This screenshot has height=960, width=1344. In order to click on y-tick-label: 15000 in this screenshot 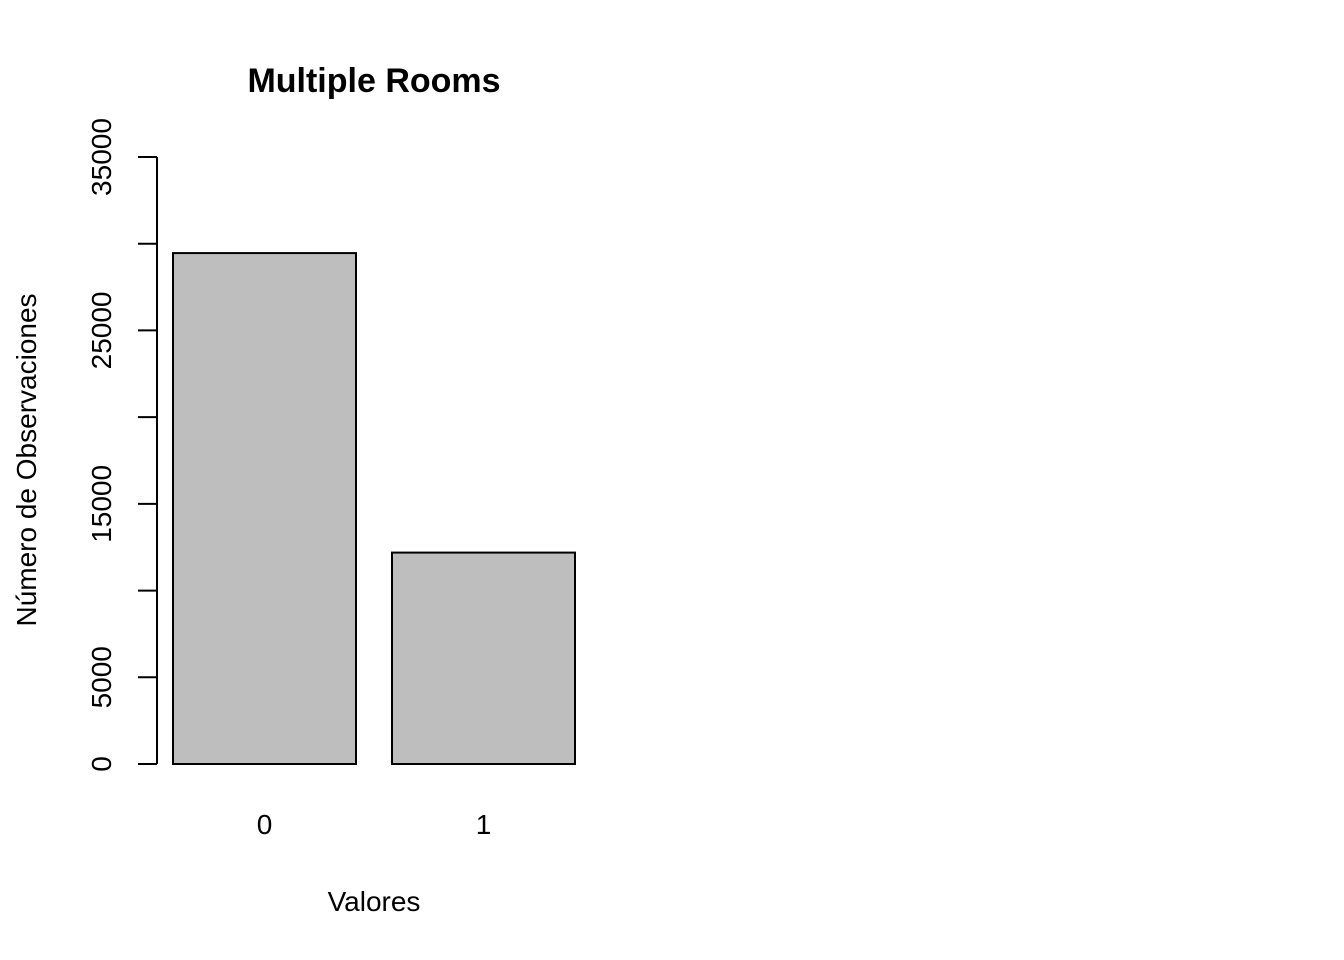, I will do `click(101, 504)`.